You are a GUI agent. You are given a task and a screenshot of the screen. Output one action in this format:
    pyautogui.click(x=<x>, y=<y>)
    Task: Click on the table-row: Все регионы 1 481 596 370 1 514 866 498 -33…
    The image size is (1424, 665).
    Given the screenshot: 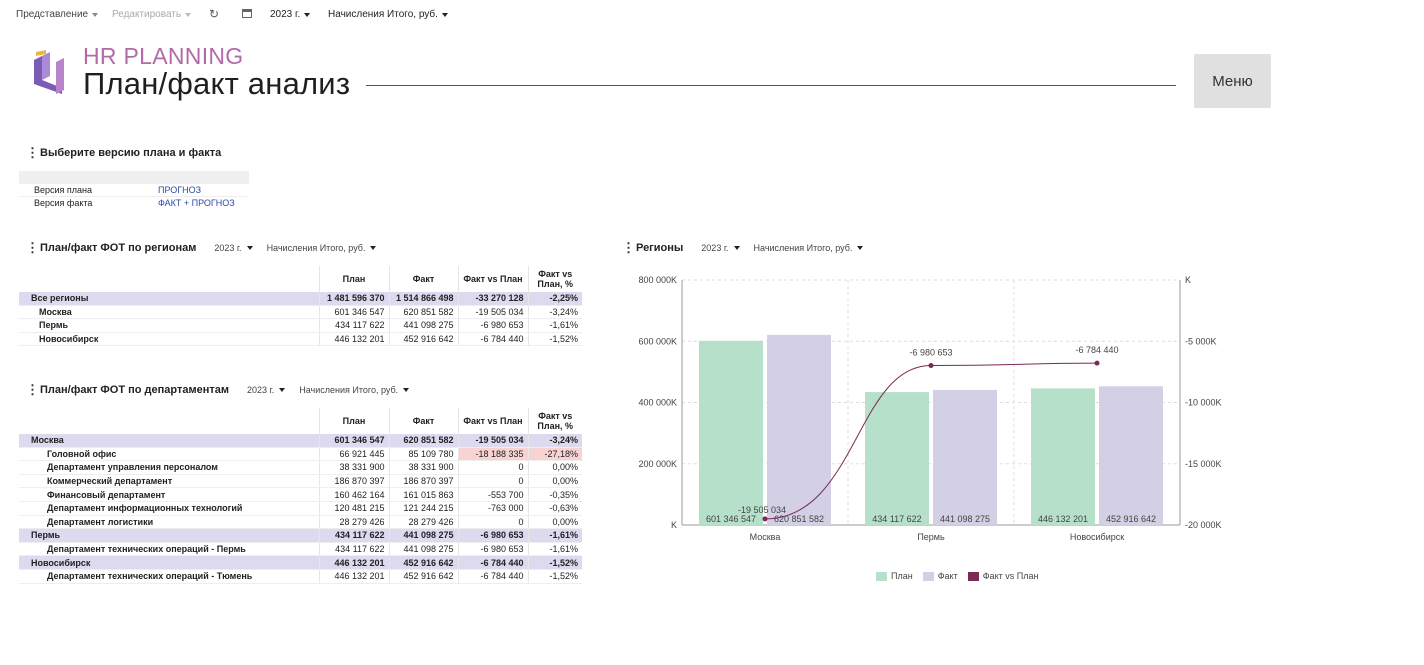 What is the action you would take?
    pyautogui.click(x=300, y=299)
    